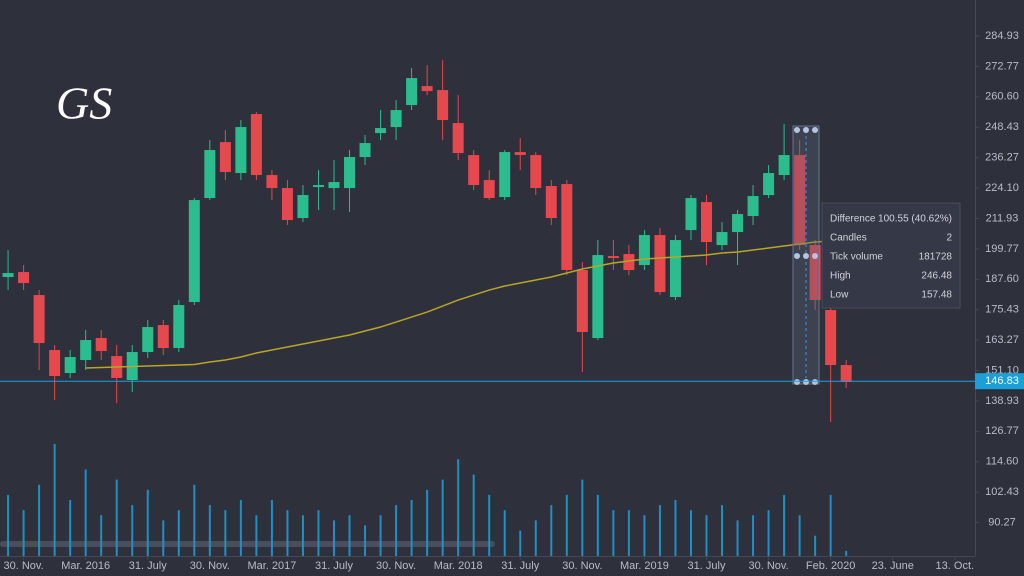  Describe the element at coordinates (85, 566) in the screenshot. I see `x-tick-label: Mar. 2016` at that location.